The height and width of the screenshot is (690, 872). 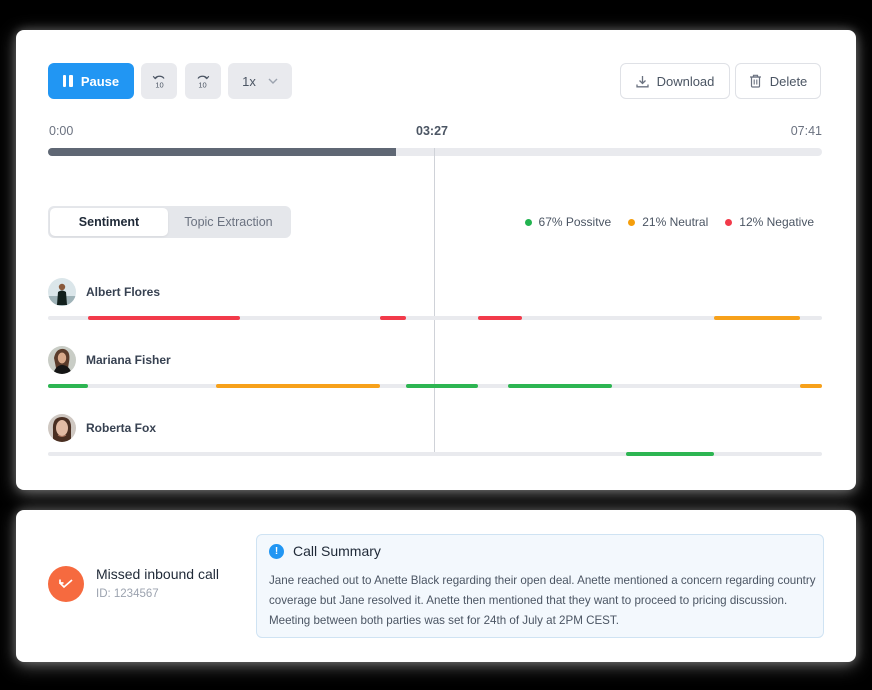 What do you see at coordinates (788, 81) in the screenshot?
I see `delete-label: Delete` at bounding box center [788, 81].